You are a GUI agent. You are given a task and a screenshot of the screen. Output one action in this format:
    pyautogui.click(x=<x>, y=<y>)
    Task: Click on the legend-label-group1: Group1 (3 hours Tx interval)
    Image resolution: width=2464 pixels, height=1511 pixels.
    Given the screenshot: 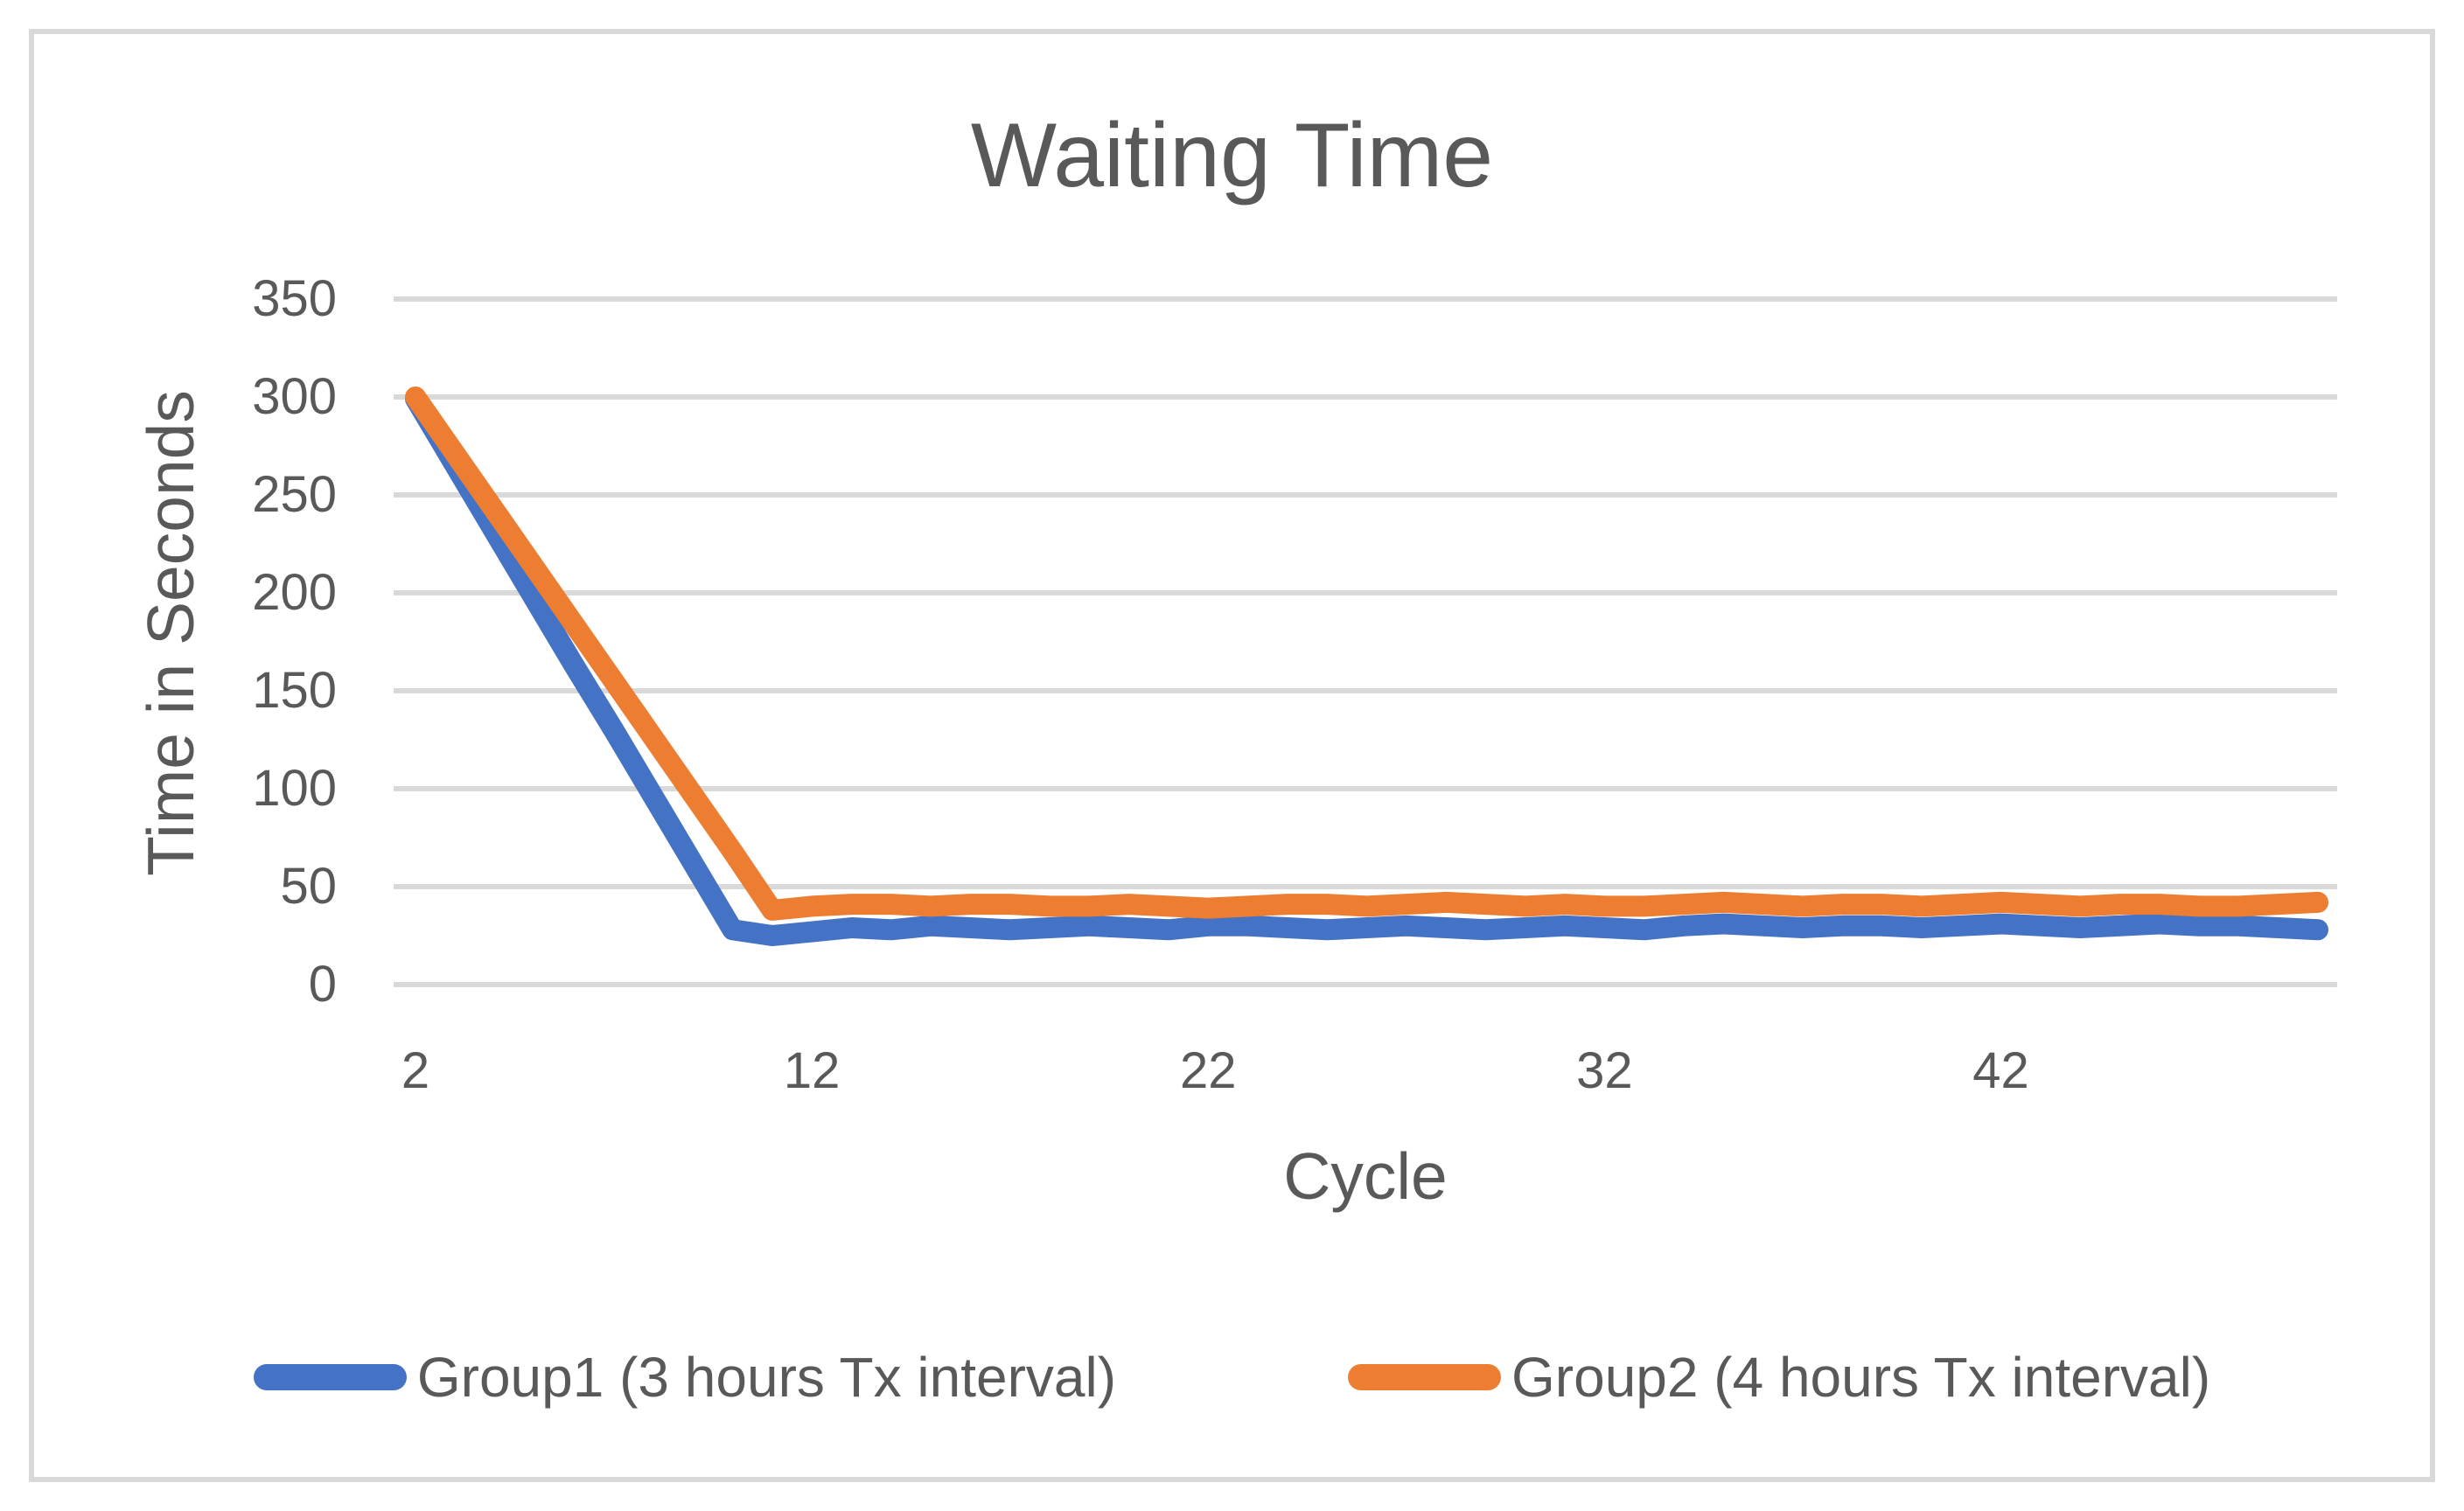 What is the action you would take?
    pyautogui.click(x=766, y=1377)
    